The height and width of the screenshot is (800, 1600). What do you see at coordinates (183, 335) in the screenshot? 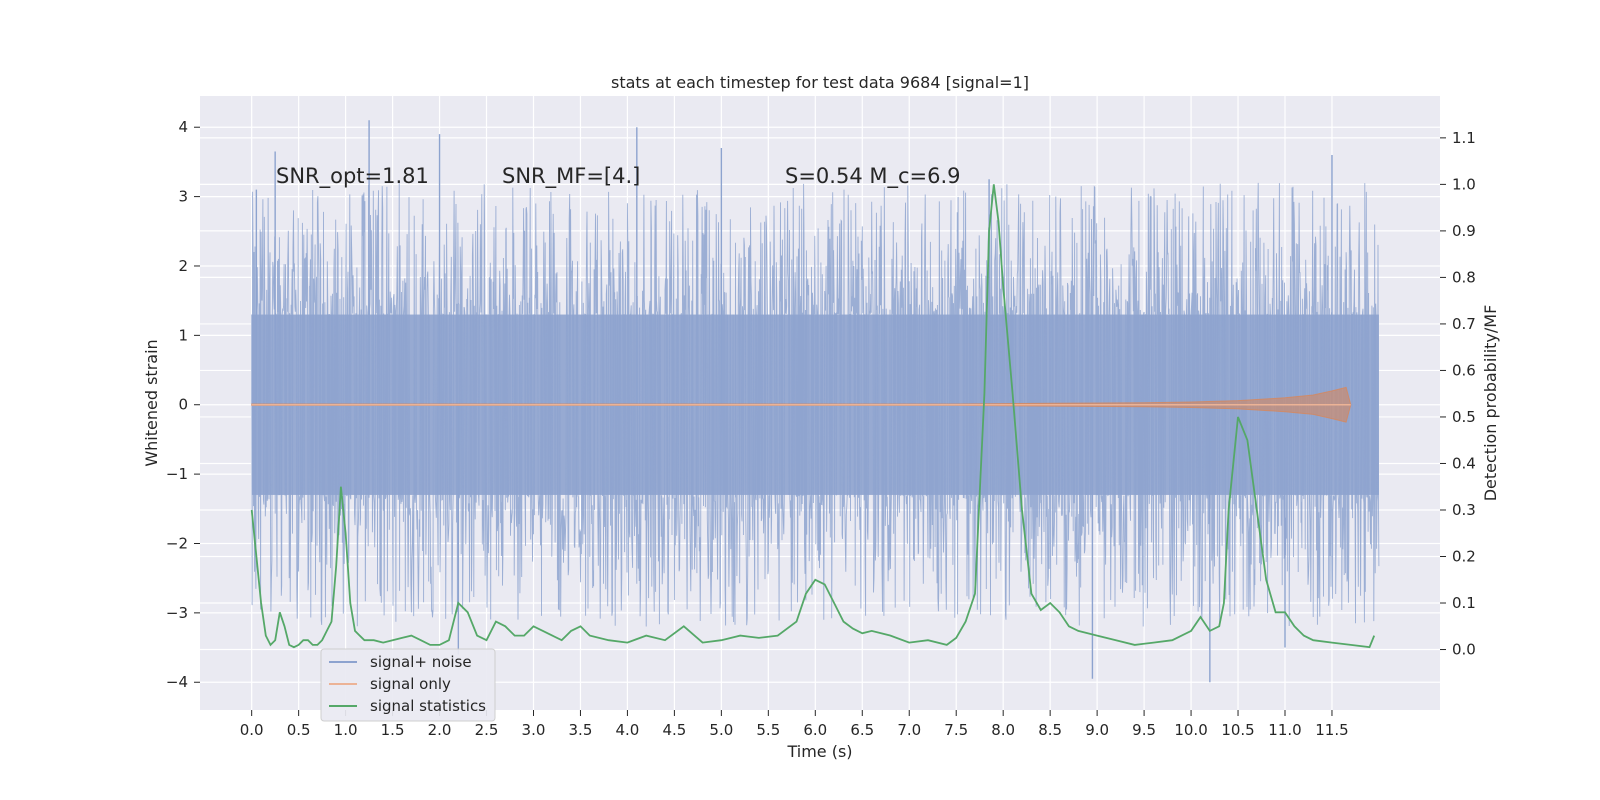
I see `left-tick-label: 1` at bounding box center [183, 335].